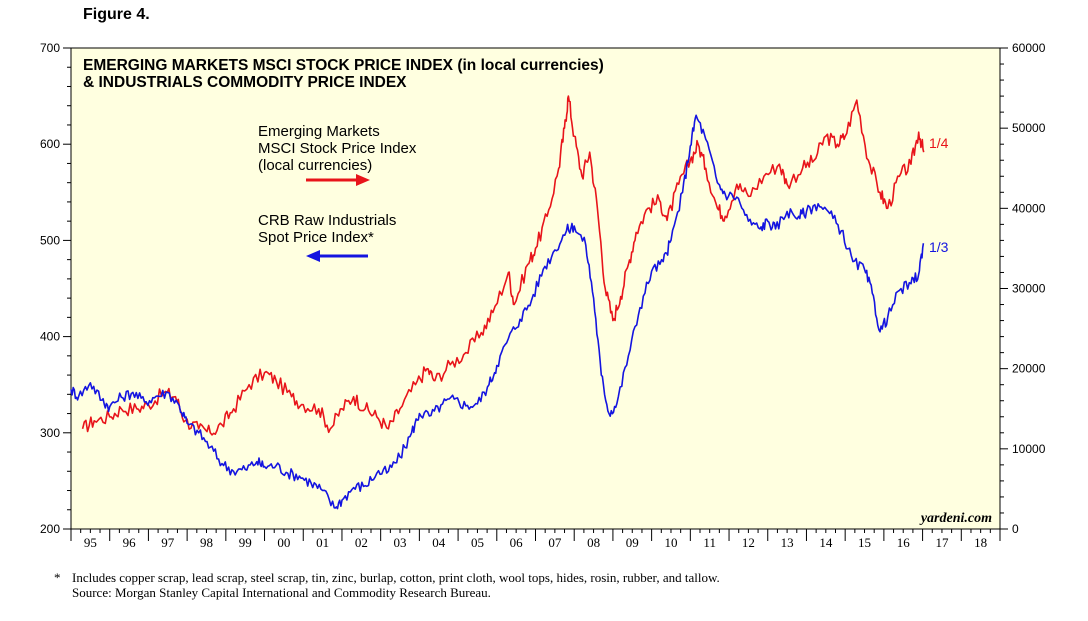 The height and width of the screenshot is (621, 1088). Describe the element at coordinates (130, 542) in the screenshot. I see `x-tick-label: 96` at that location.